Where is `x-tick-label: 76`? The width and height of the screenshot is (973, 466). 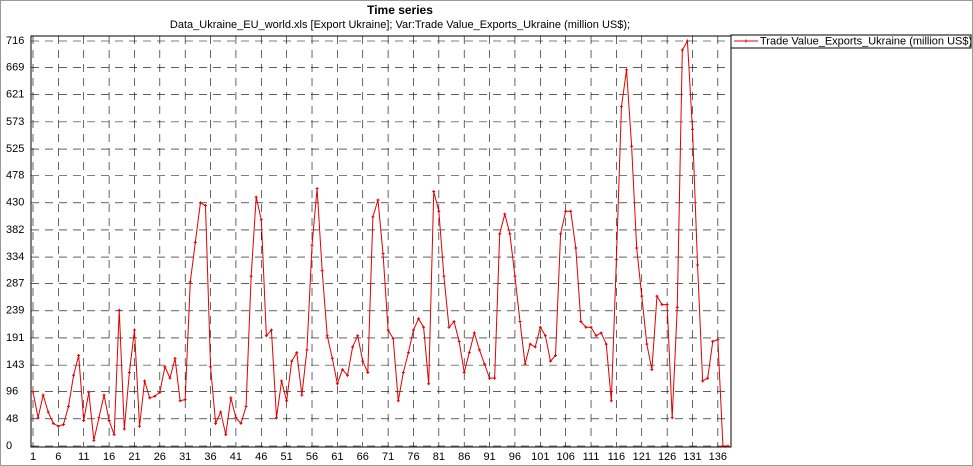 x-tick-label: 76 is located at coordinates (413, 457).